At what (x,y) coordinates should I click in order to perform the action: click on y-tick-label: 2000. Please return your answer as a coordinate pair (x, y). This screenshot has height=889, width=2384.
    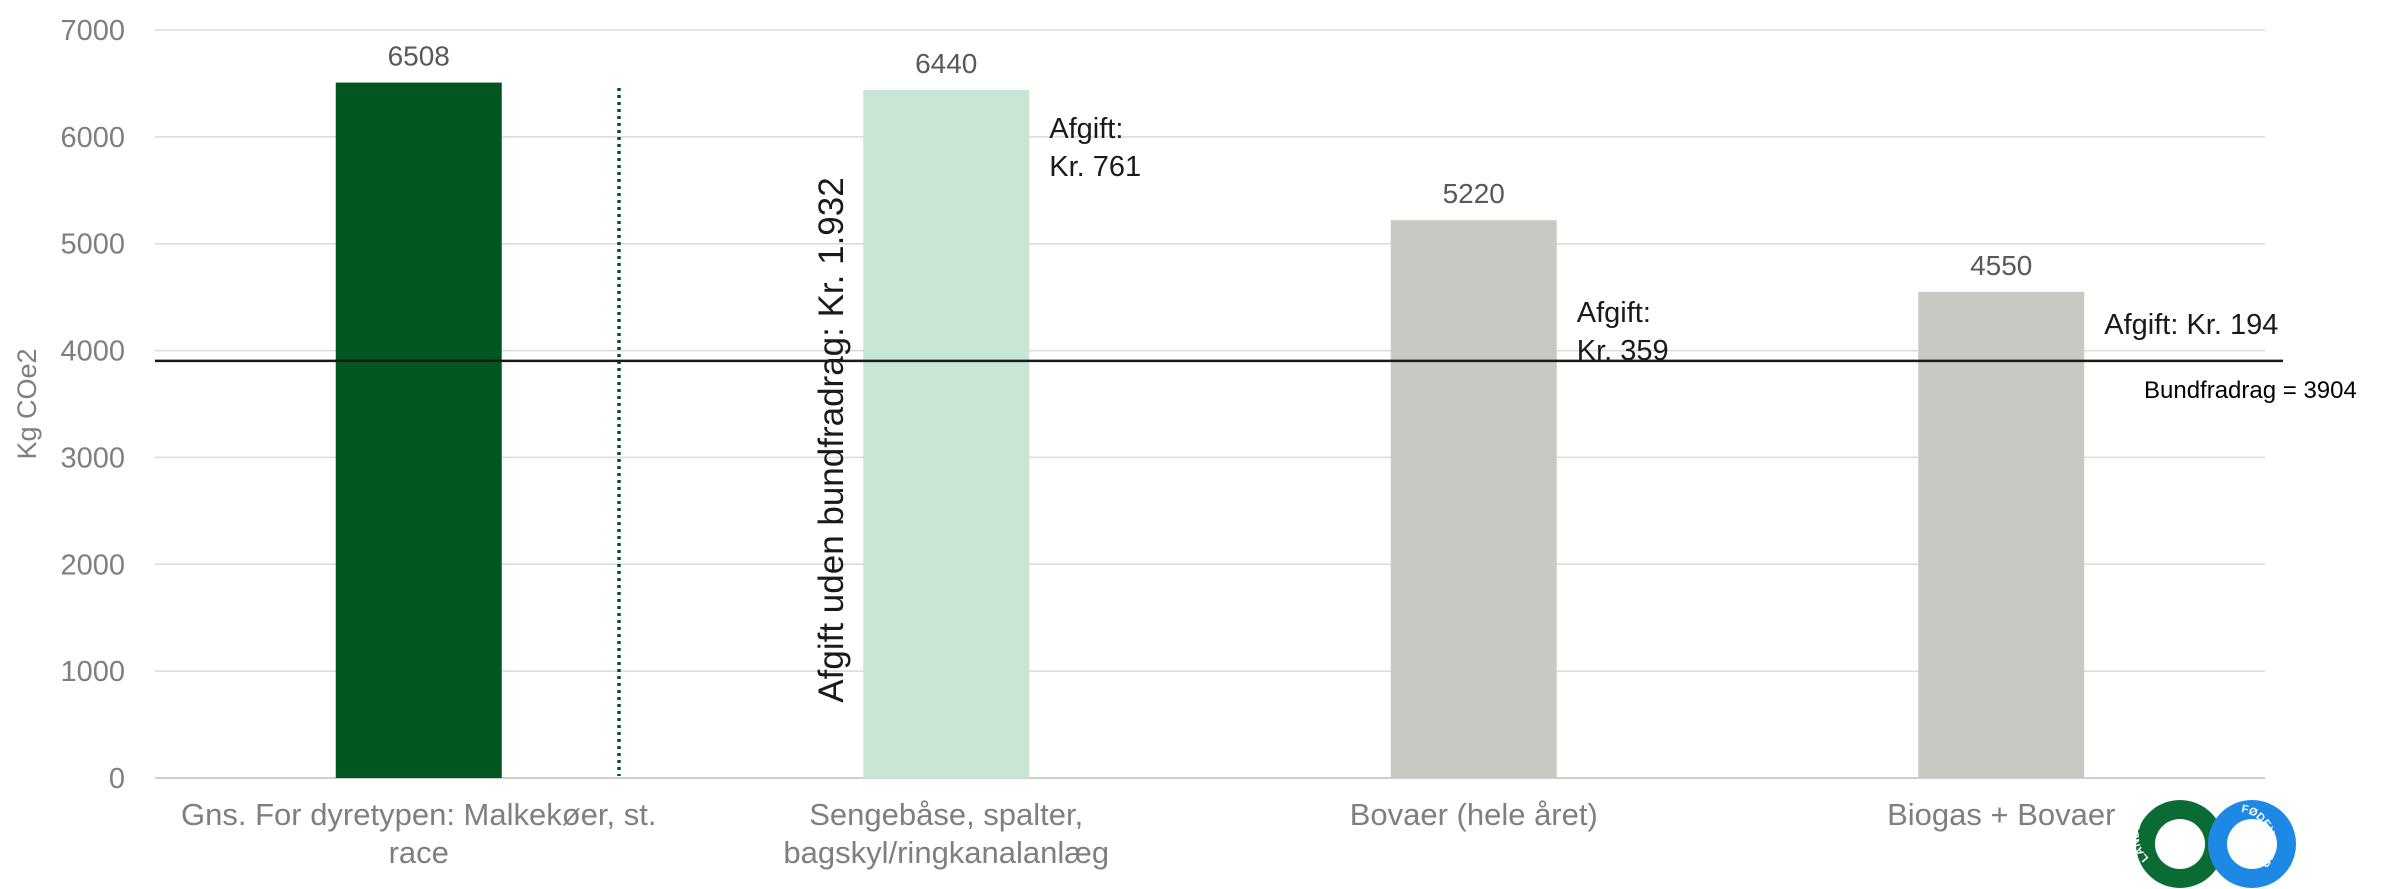
    Looking at the image, I should click on (92, 565).